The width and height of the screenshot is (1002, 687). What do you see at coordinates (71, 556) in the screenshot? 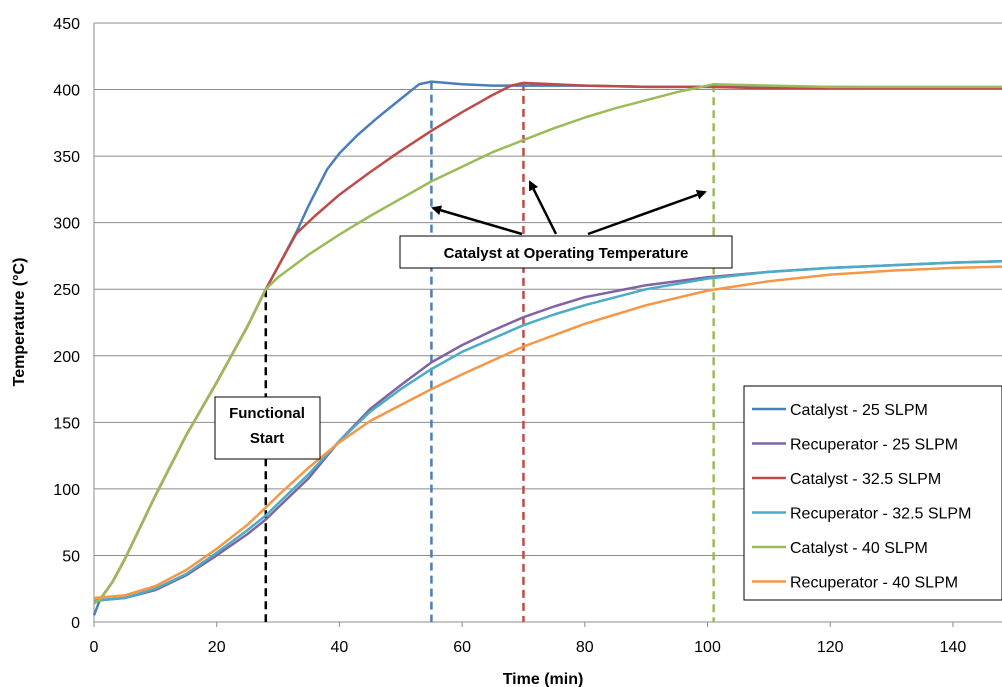
I see `y-tick-label: 50` at bounding box center [71, 556].